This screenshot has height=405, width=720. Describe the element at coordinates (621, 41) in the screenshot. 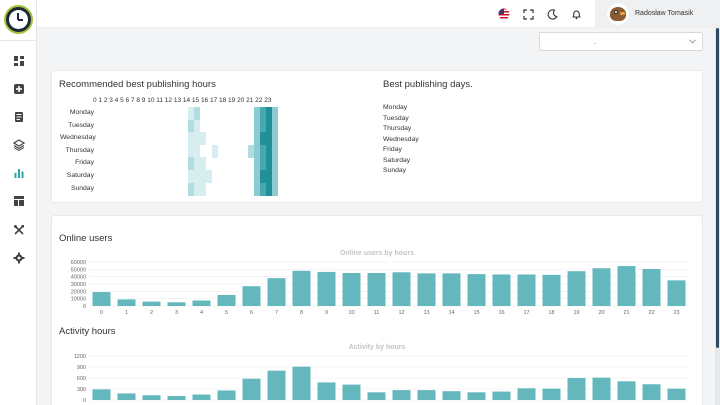

I see `account-select: .` at that location.